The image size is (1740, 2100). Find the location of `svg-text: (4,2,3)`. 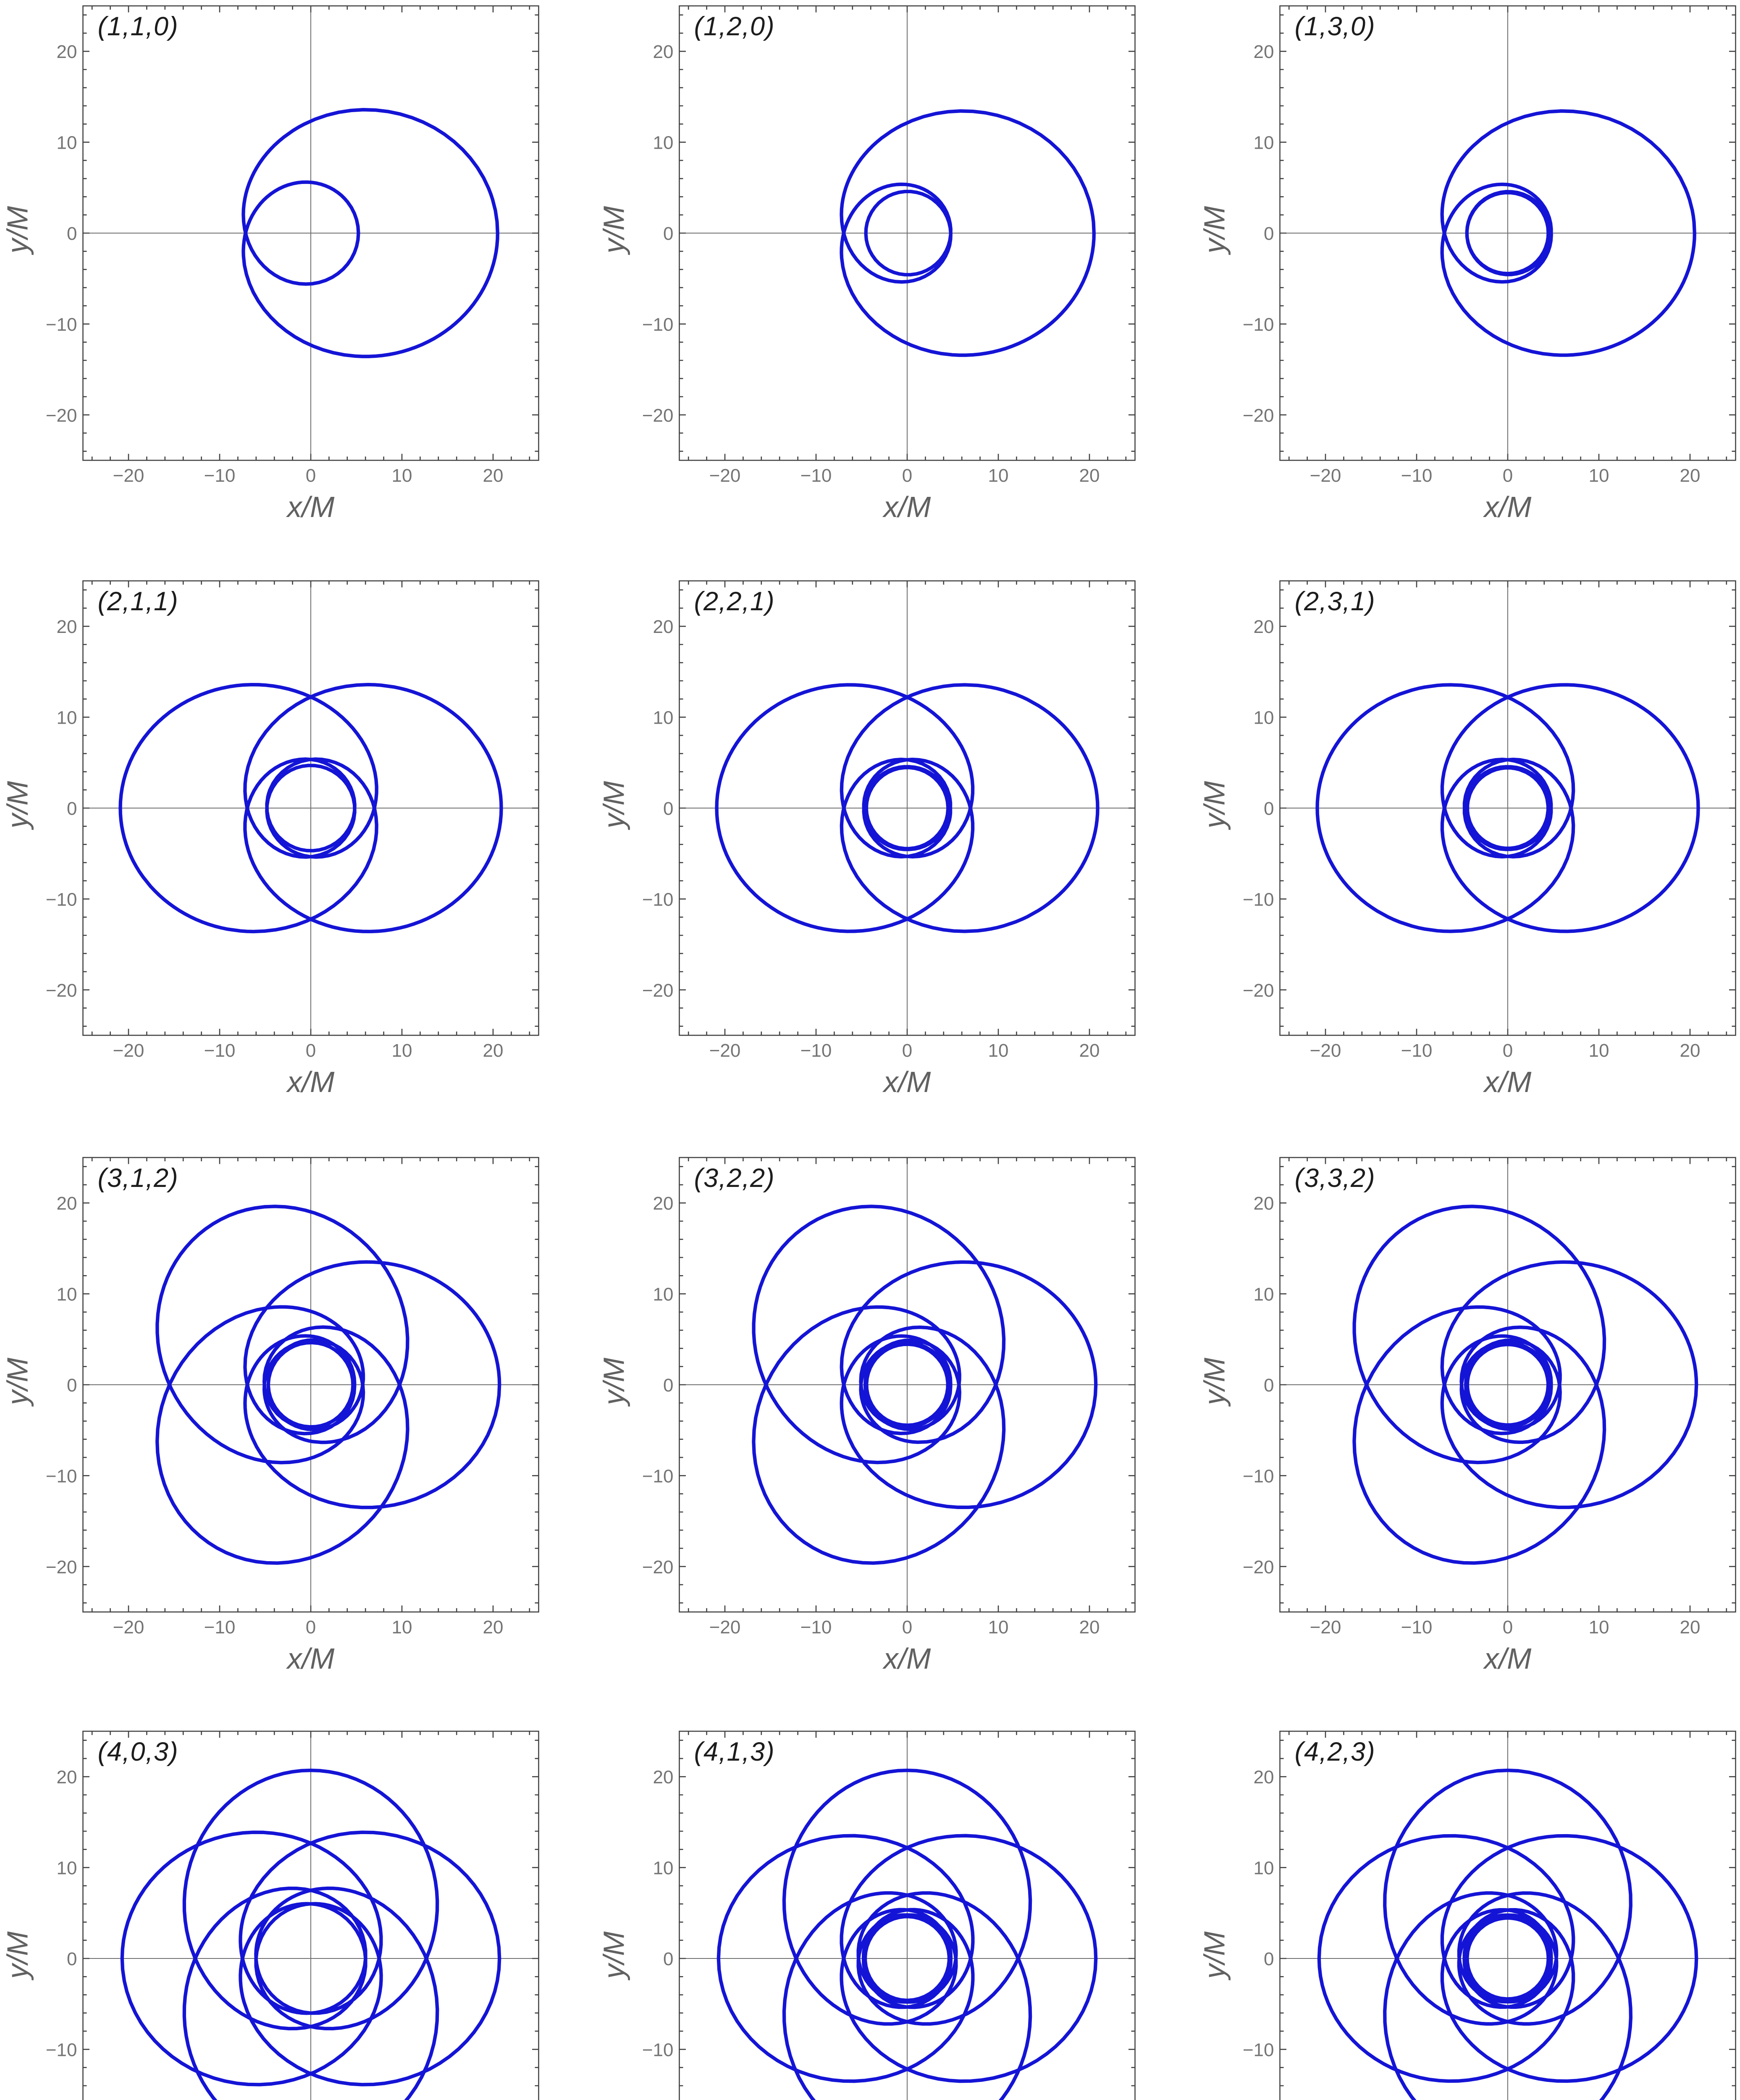

svg-text: (4,2,3) is located at coordinates (1335, 1752).